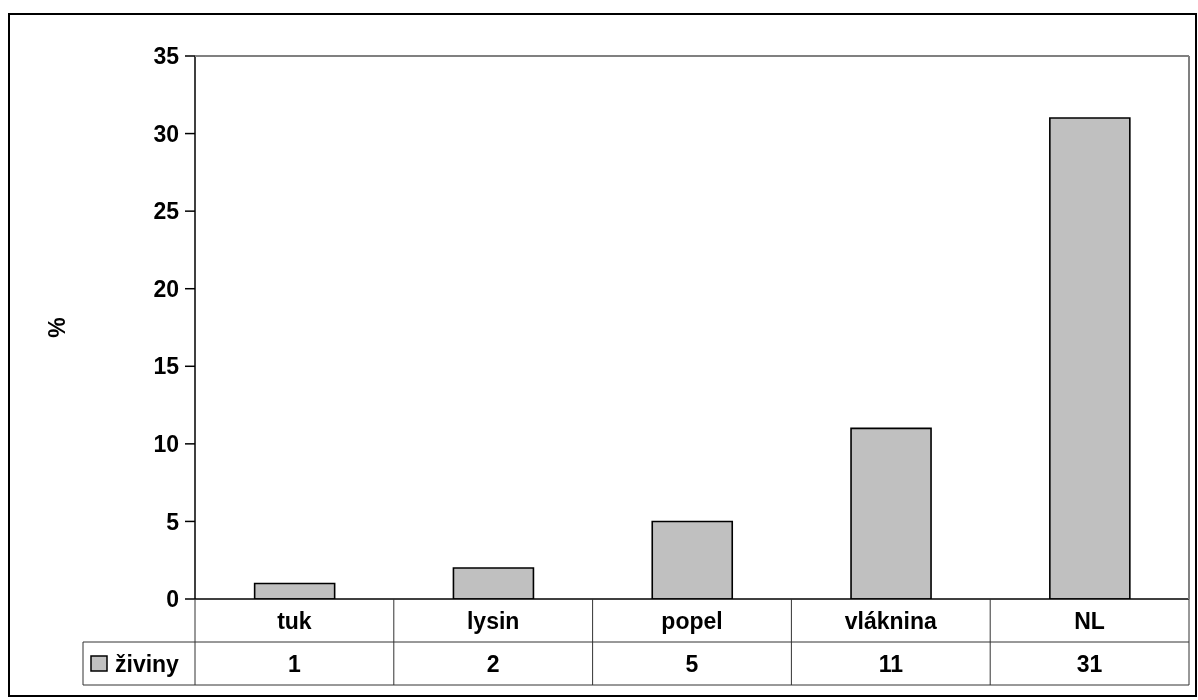 Image resolution: width=1198 pixels, height=700 pixels. I want to click on y-tick-label: 10, so click(166, 444).